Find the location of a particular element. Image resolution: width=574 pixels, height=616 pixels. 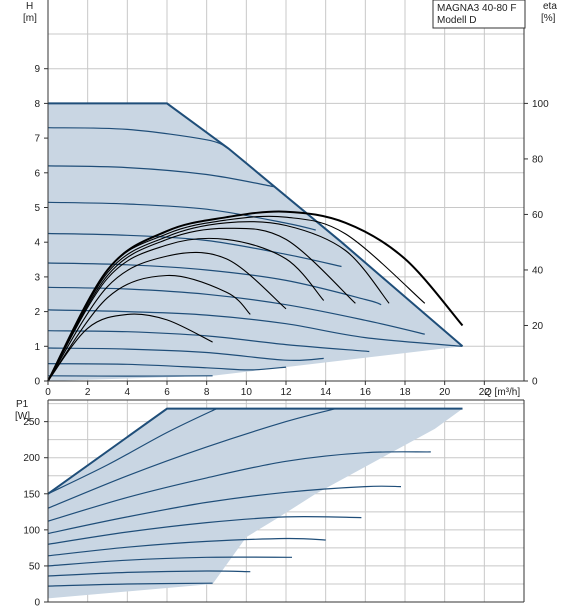

eta-y-tick-label: 100 is located at coordinates (540, 104).